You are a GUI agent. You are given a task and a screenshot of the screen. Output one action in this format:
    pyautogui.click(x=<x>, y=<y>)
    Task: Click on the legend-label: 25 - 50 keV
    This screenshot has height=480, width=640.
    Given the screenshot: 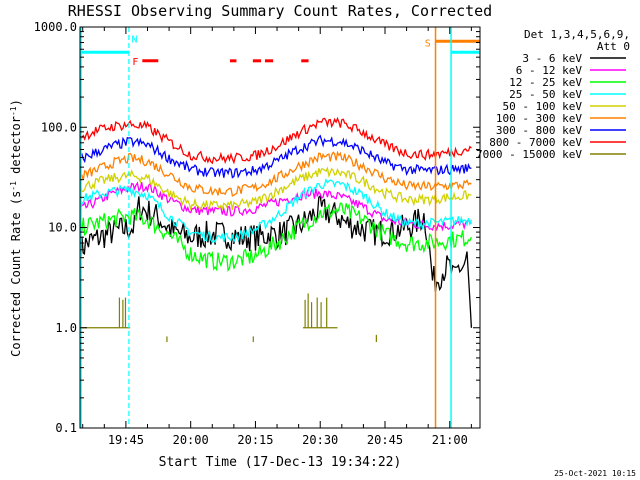 What is the action you would take?
    pyautogui.click(x=545, y=94)
    